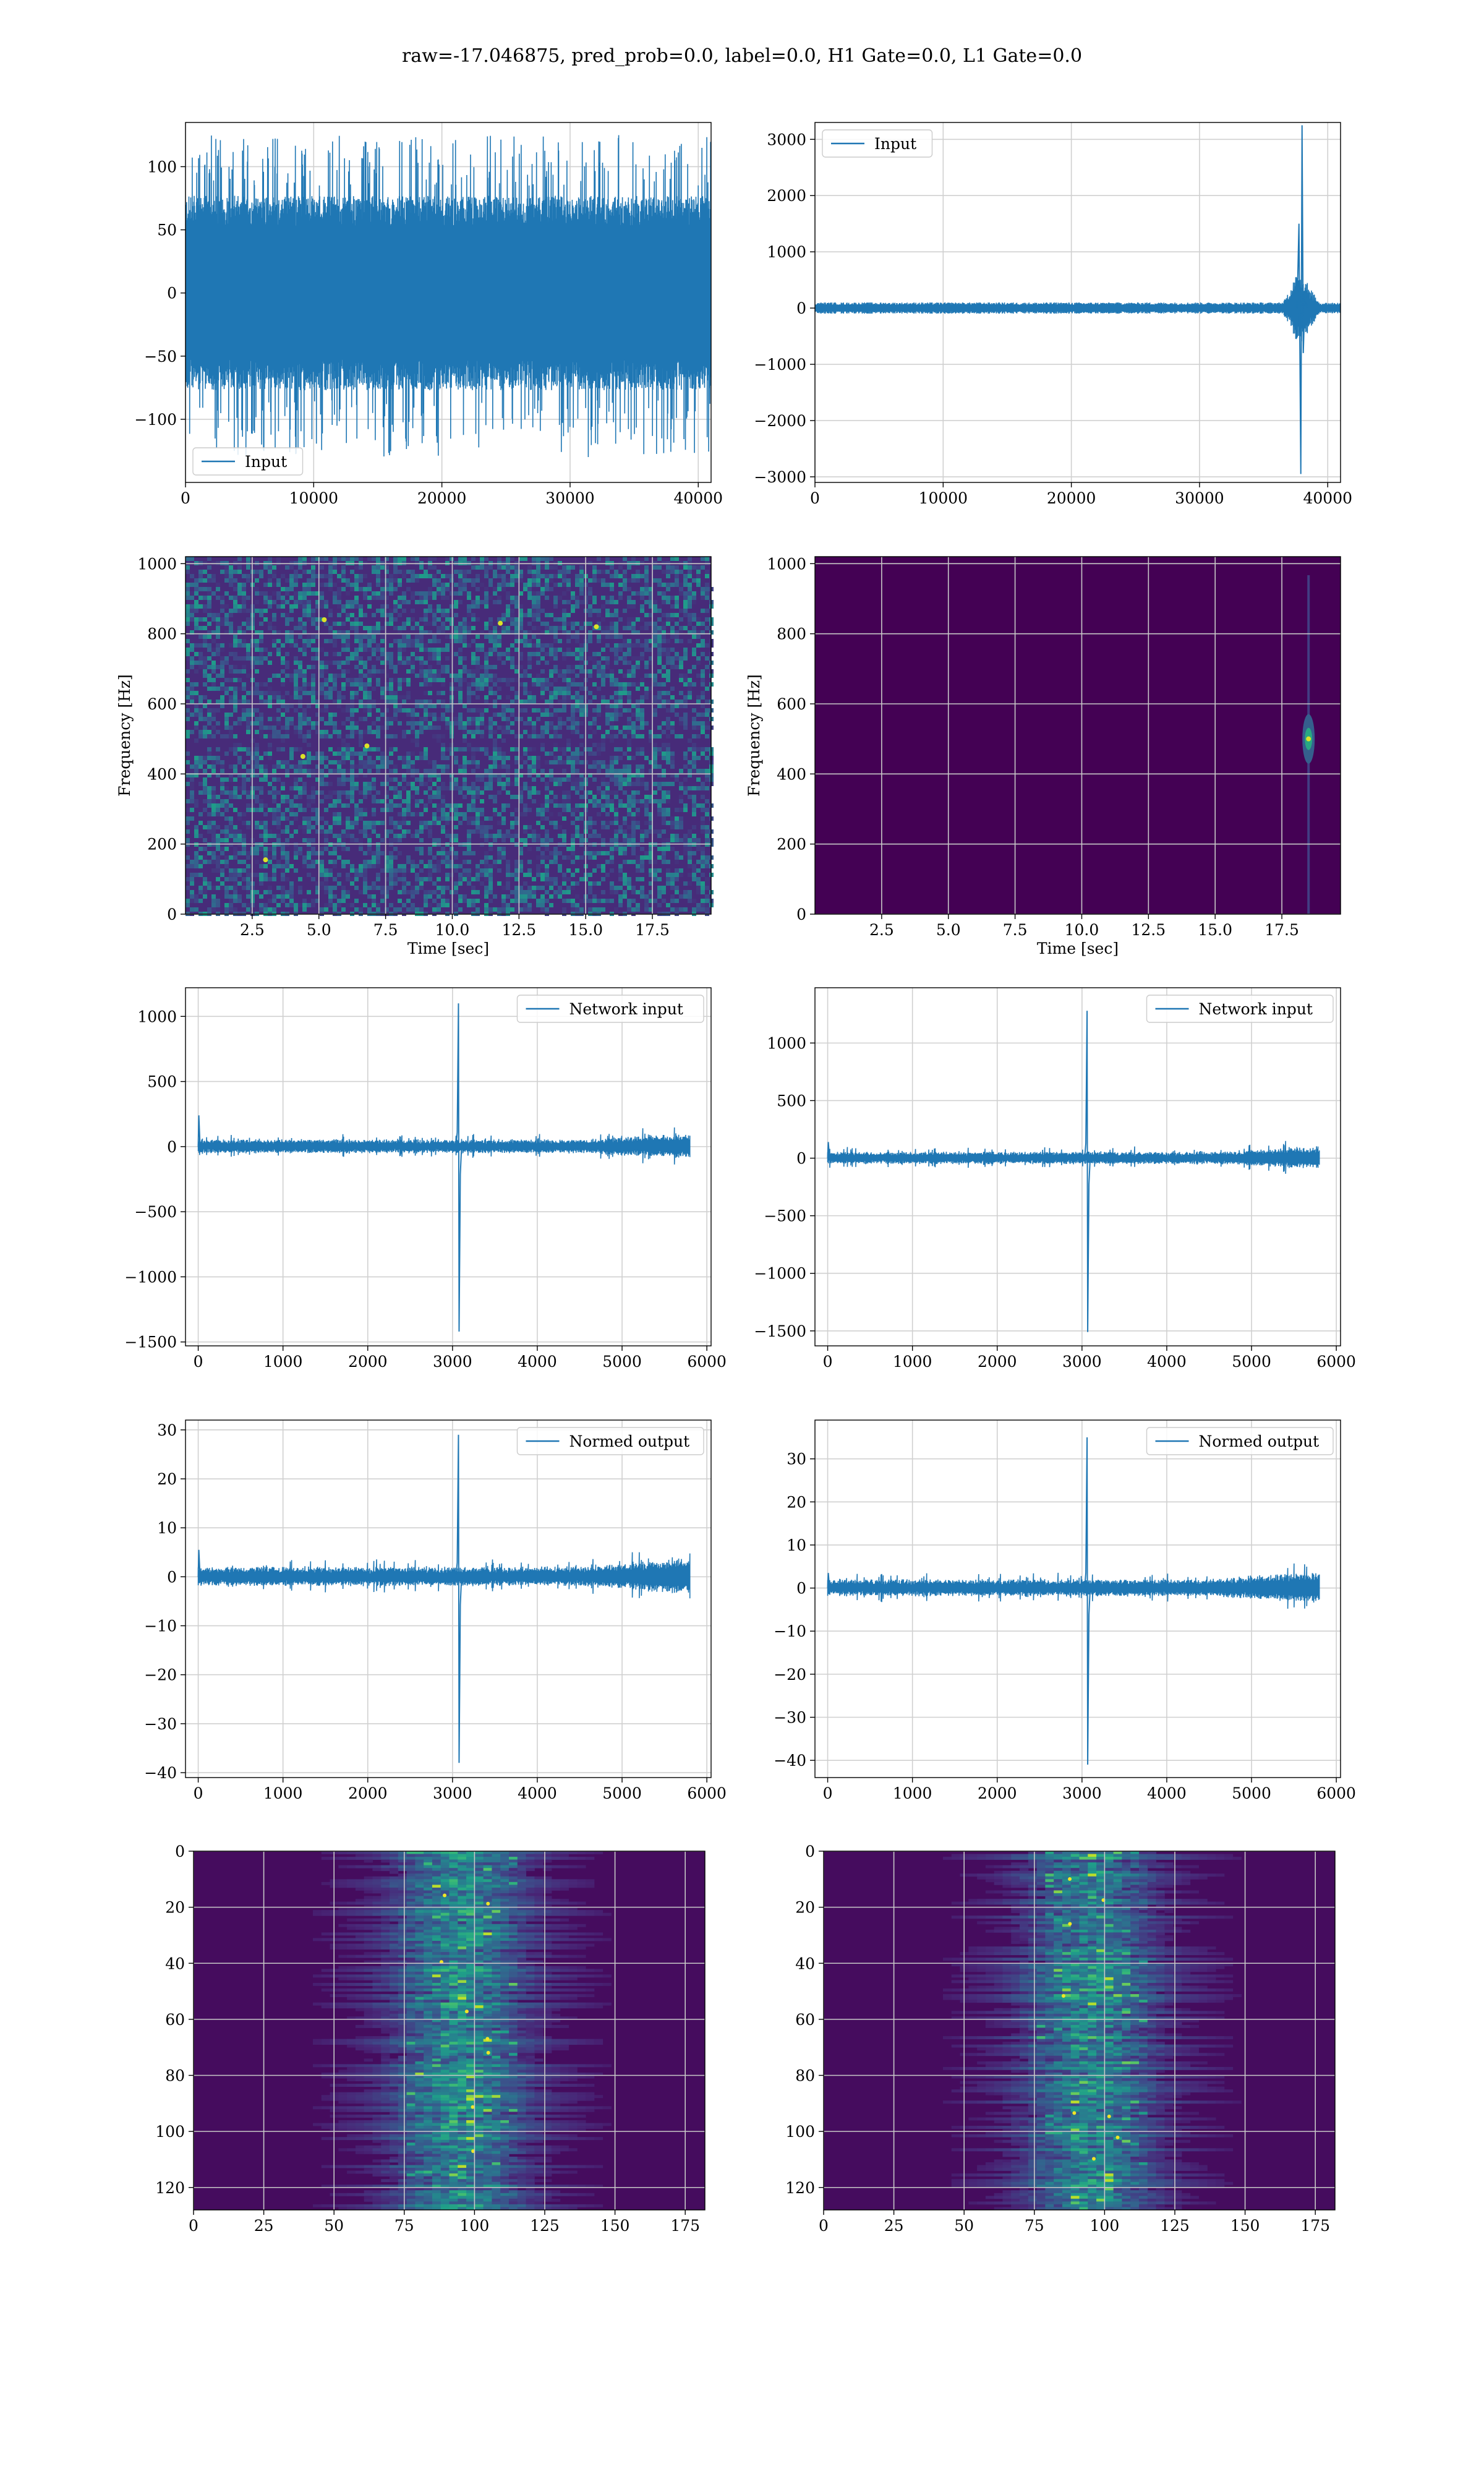 The height and width of the screenshot is (2474, 1484). What do you see at coordinates (248, 462) in the screenshot?
I see `legend: Input` at bounding box center [248, 462].